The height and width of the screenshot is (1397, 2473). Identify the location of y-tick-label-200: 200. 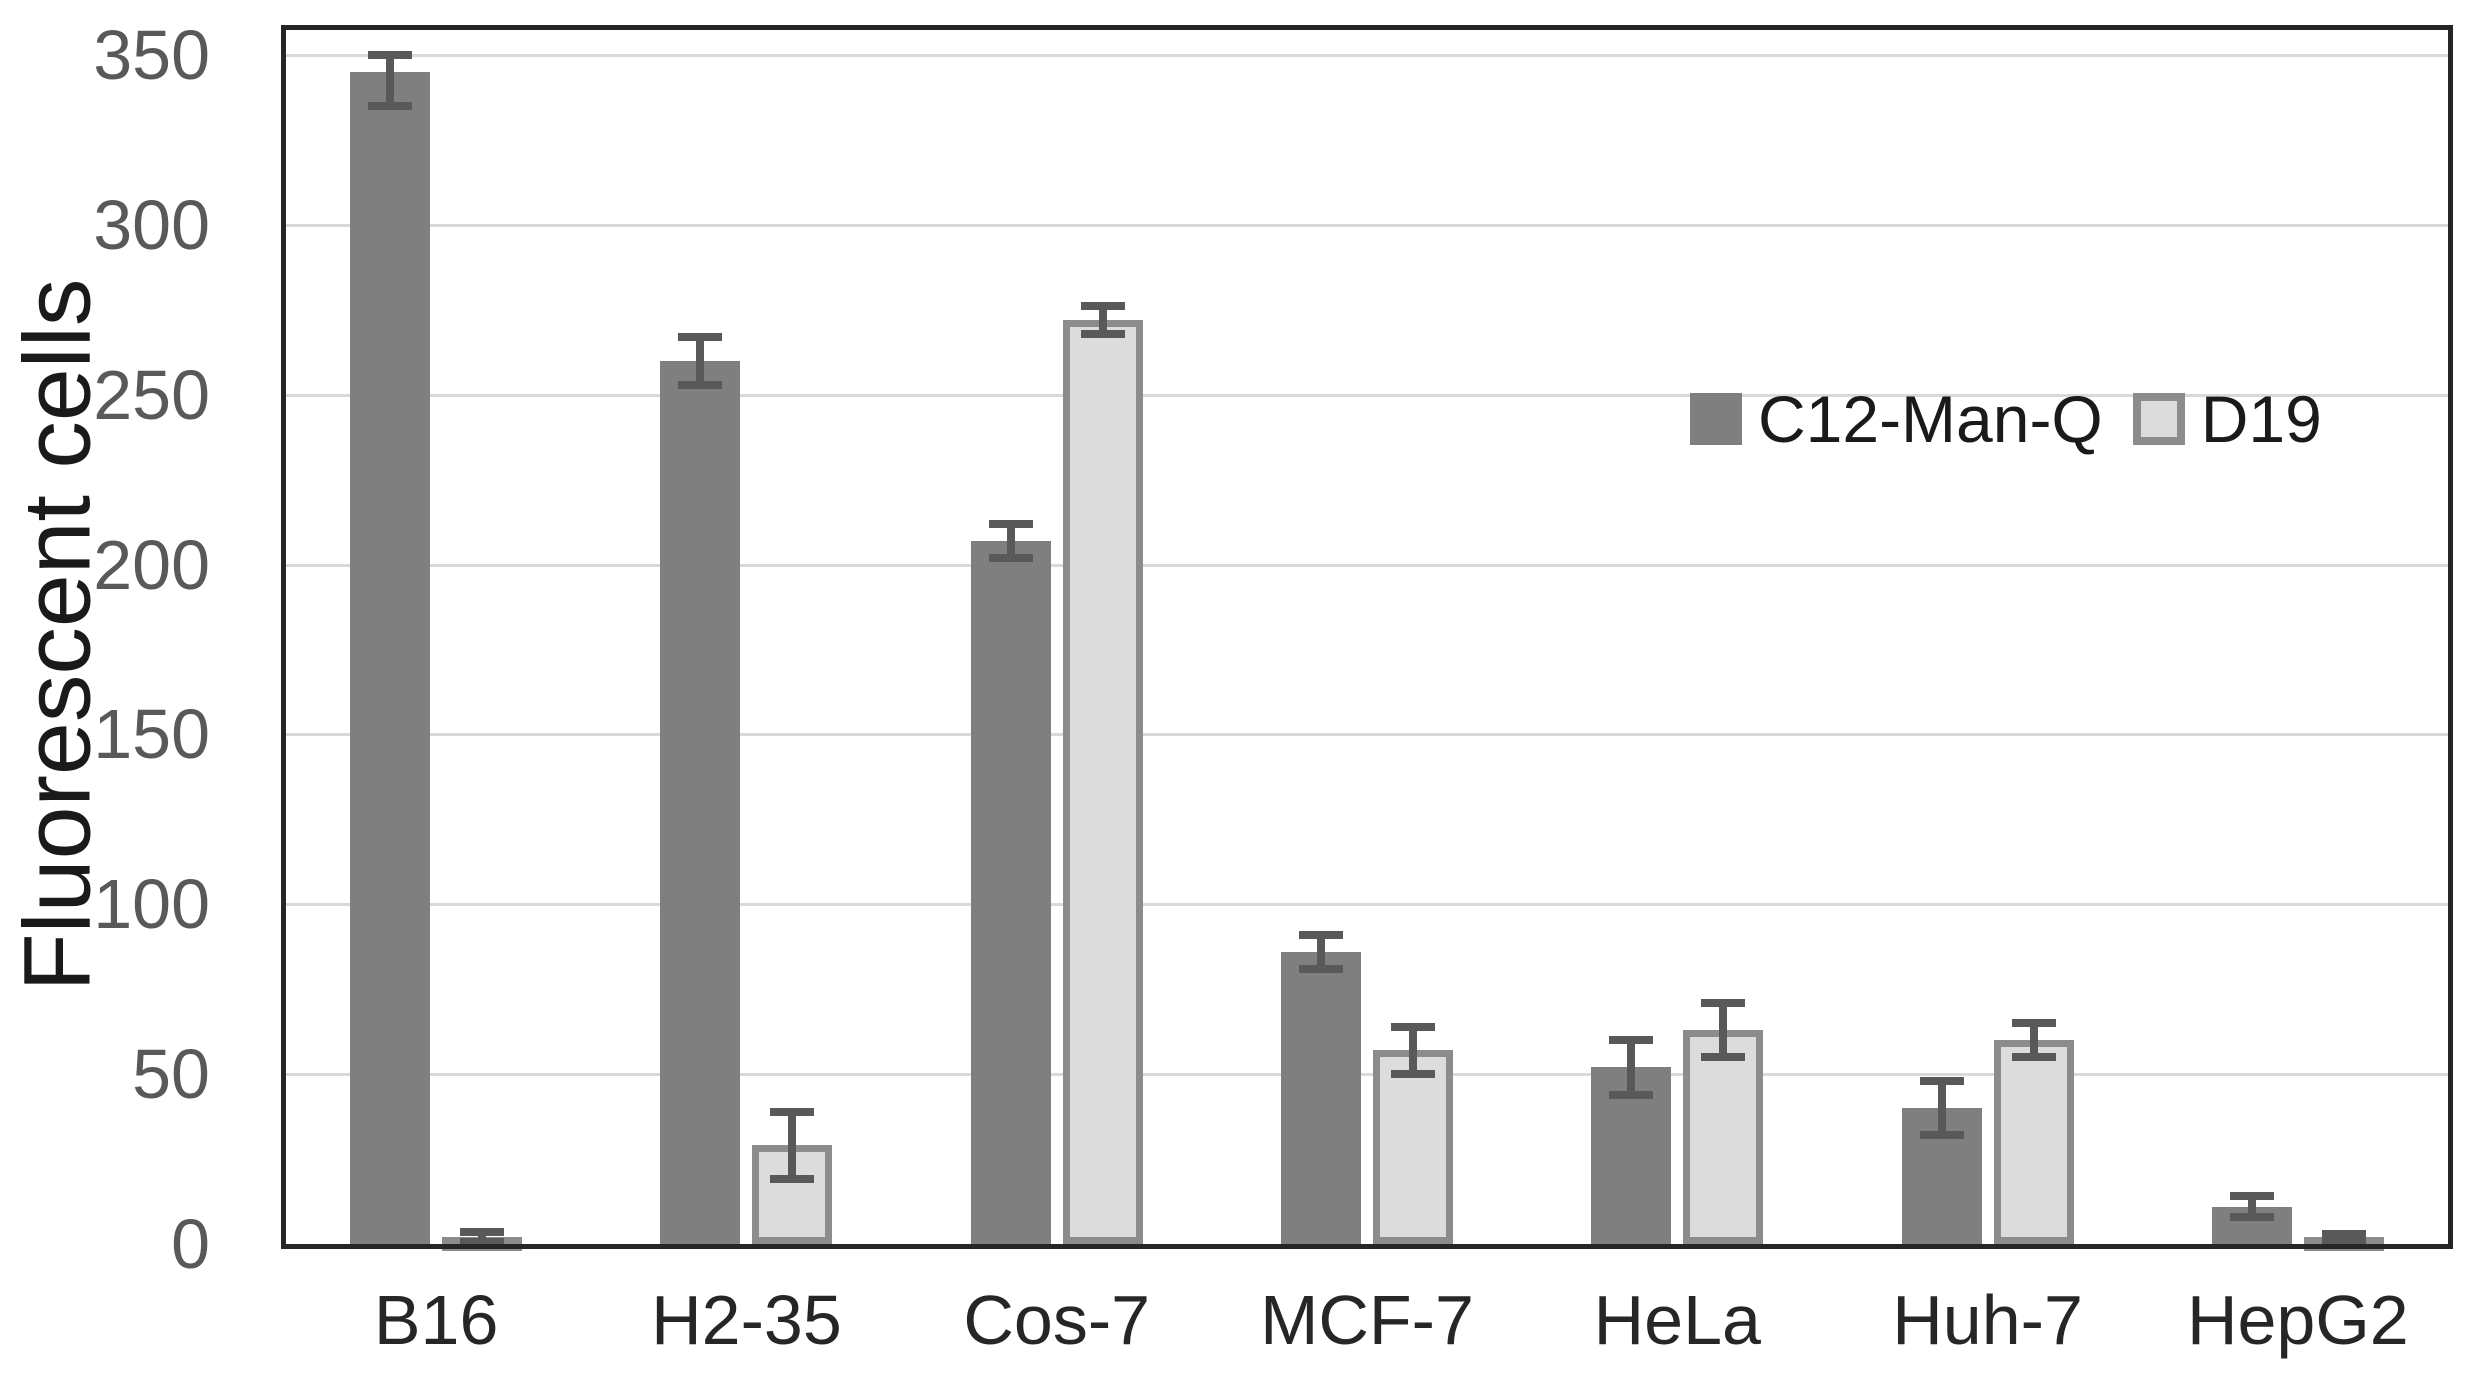
(151, 564).